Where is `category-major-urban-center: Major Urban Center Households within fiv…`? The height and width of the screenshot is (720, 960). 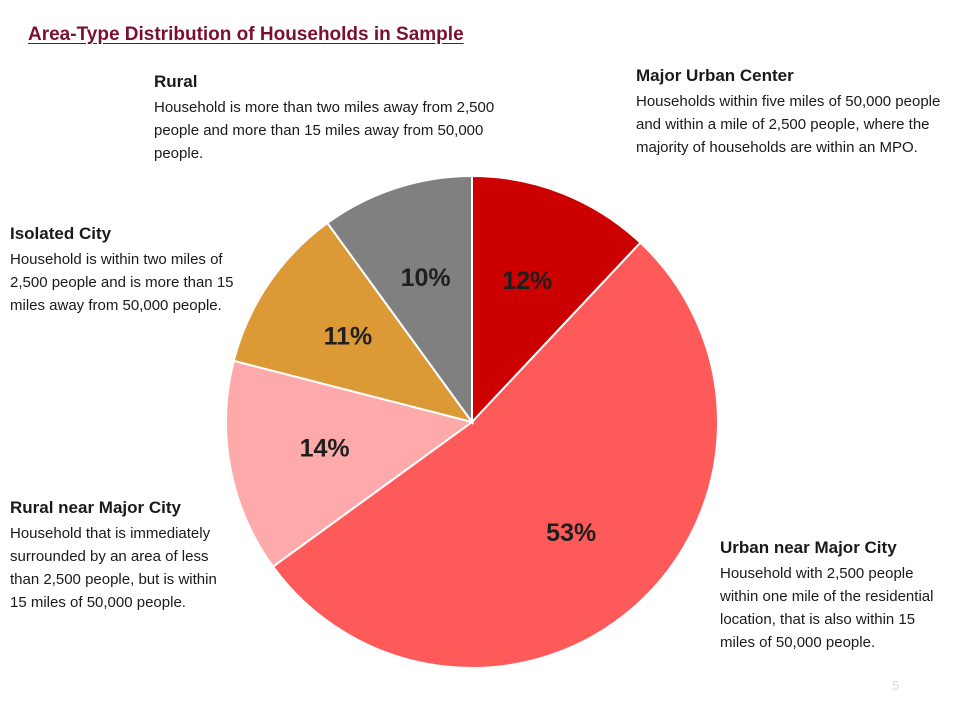
category-major-urban-center: Major Urban Center Households within fiv… is located at coordinates (791, 112).